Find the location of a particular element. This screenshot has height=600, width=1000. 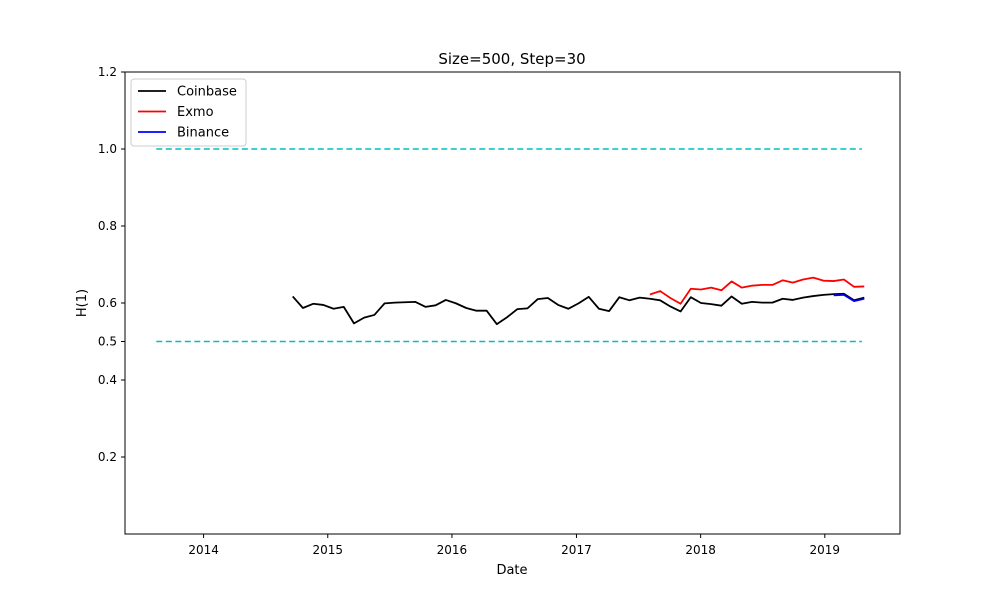

chart-title: Size=500, Step=30 is located at coordinates (511, 59).